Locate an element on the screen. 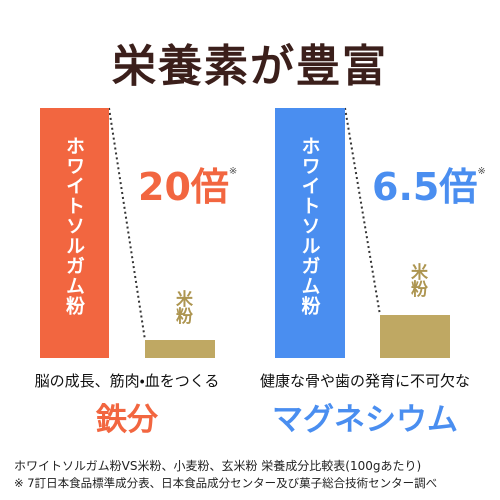  nutrient: 鉄分 is located at coordinates (127, 420).